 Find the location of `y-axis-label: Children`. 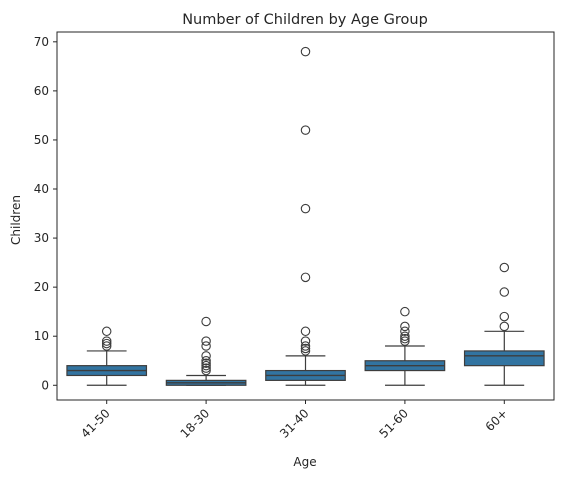

y-axis-label: Children is located at coordinates (16, 220).